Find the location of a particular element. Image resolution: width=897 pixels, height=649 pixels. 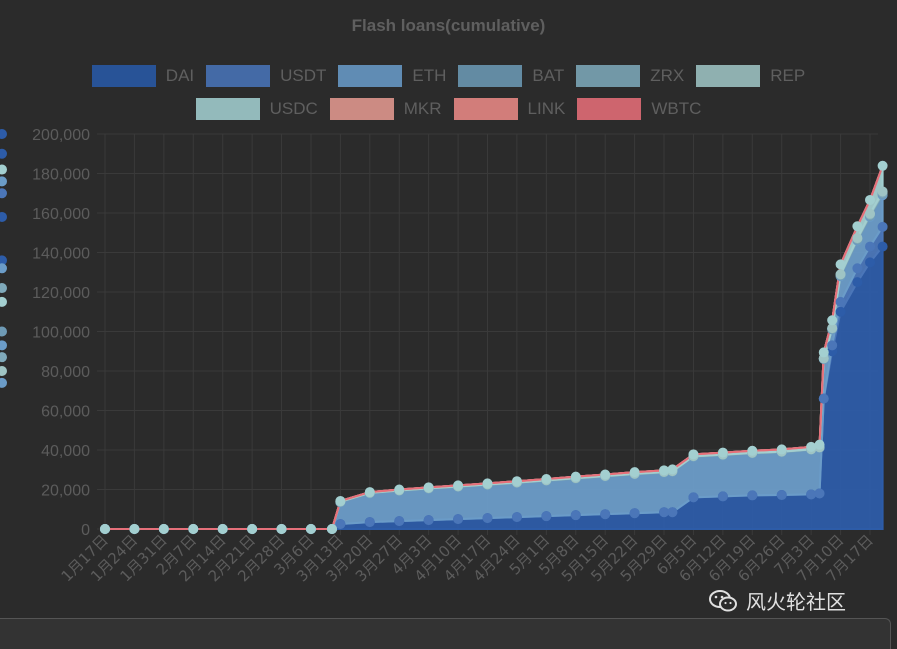

legend-item-bat: BAT is located at coordinates (511, 76).